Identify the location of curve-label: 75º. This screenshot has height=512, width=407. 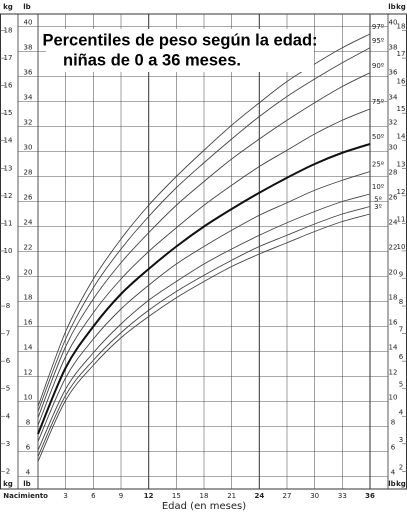
(378, 102).